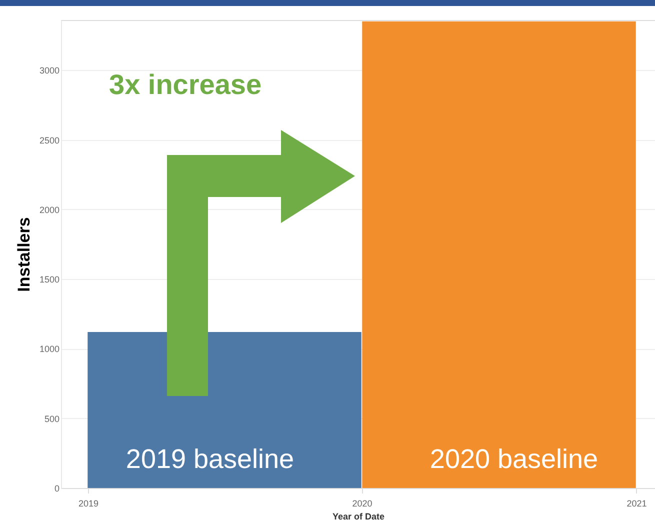 The height and width of the screenshot is (524, 655). I want to click on y-tick-label: 500, so click(52, 419).